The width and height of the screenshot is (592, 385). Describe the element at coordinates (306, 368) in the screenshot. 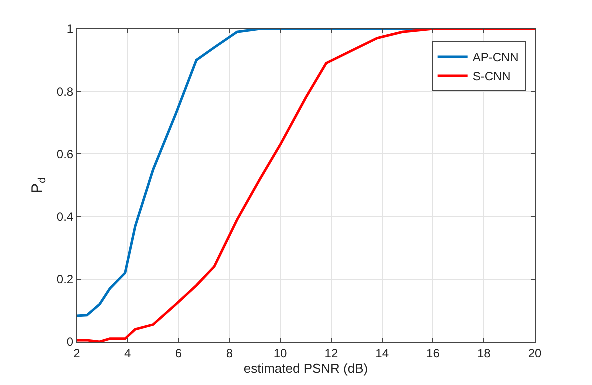

I see `x-axis-title: estimated PSNR (dB)` at that location.